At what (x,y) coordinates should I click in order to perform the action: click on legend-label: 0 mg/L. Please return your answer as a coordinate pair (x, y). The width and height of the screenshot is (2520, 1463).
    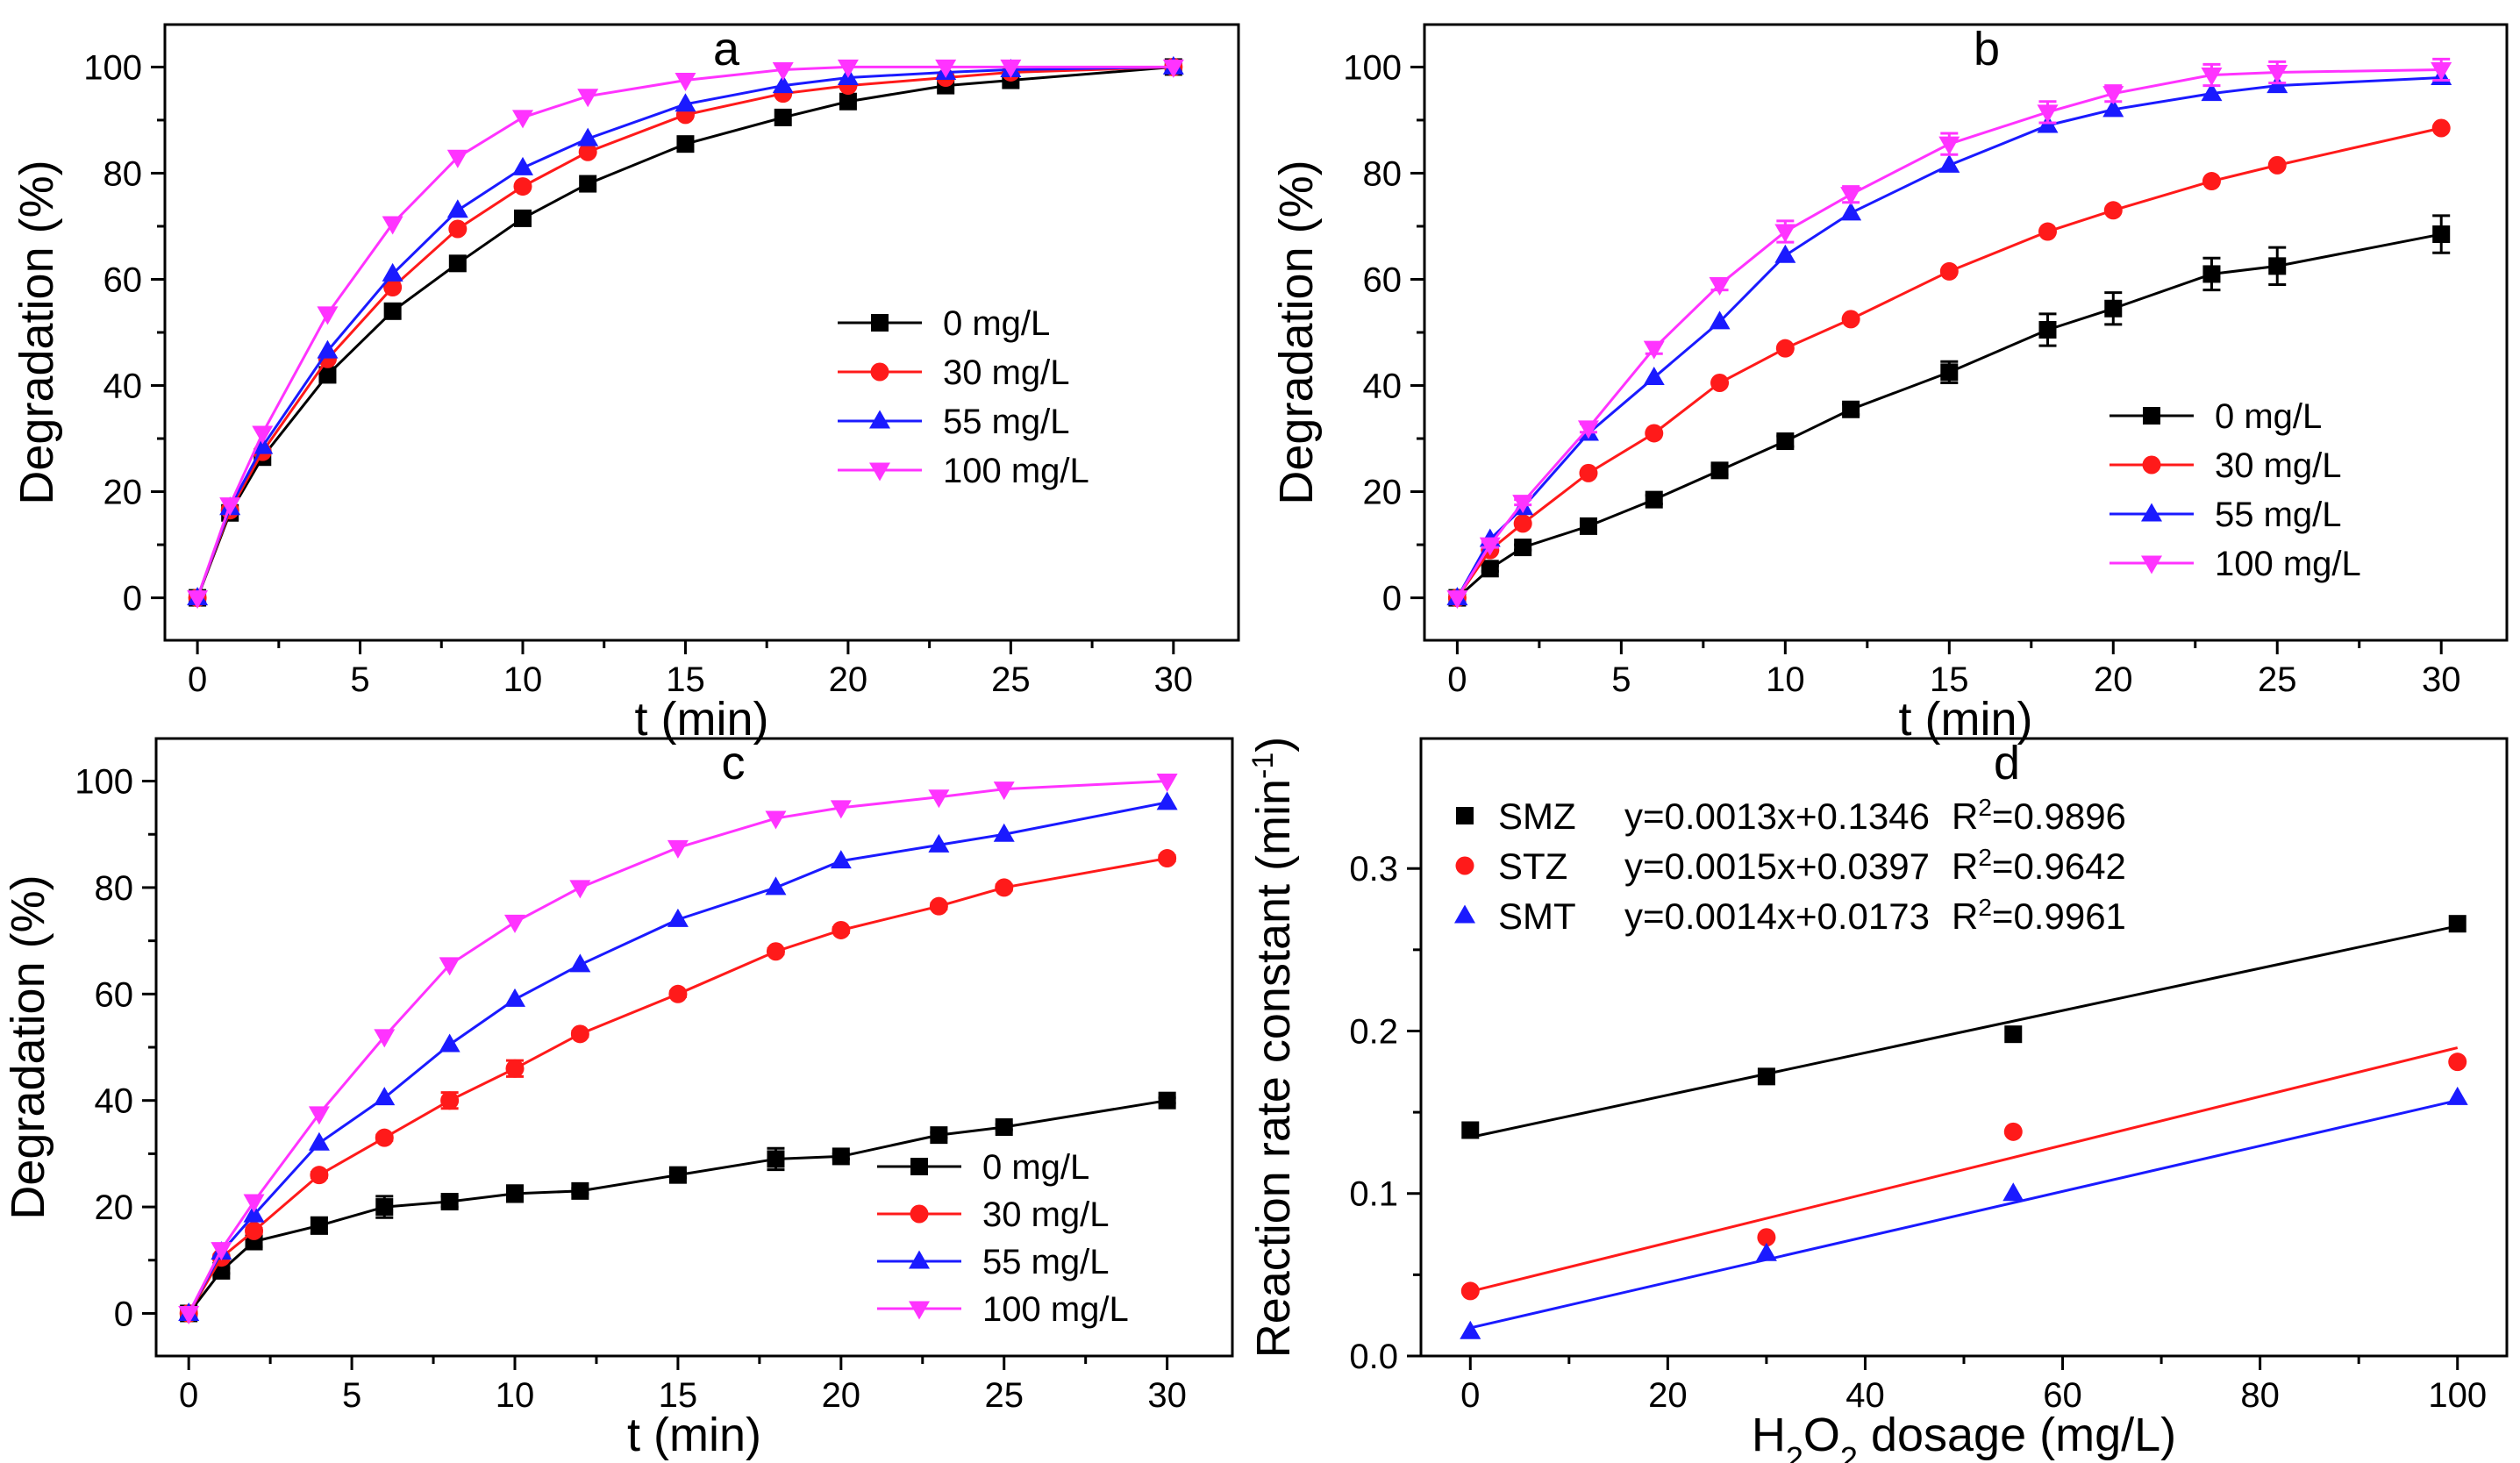
    Looking at the image, I should click on (1035, 1167).